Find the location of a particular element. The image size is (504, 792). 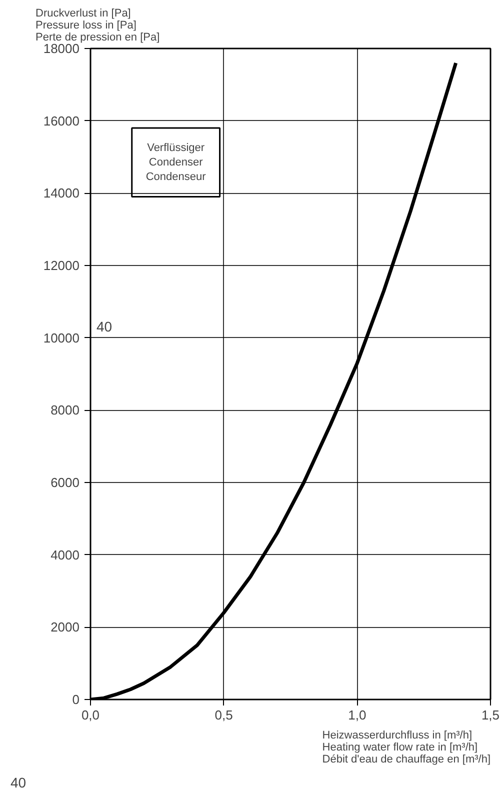

y-tick-label: 12000 is located at coordinates (61, 265).